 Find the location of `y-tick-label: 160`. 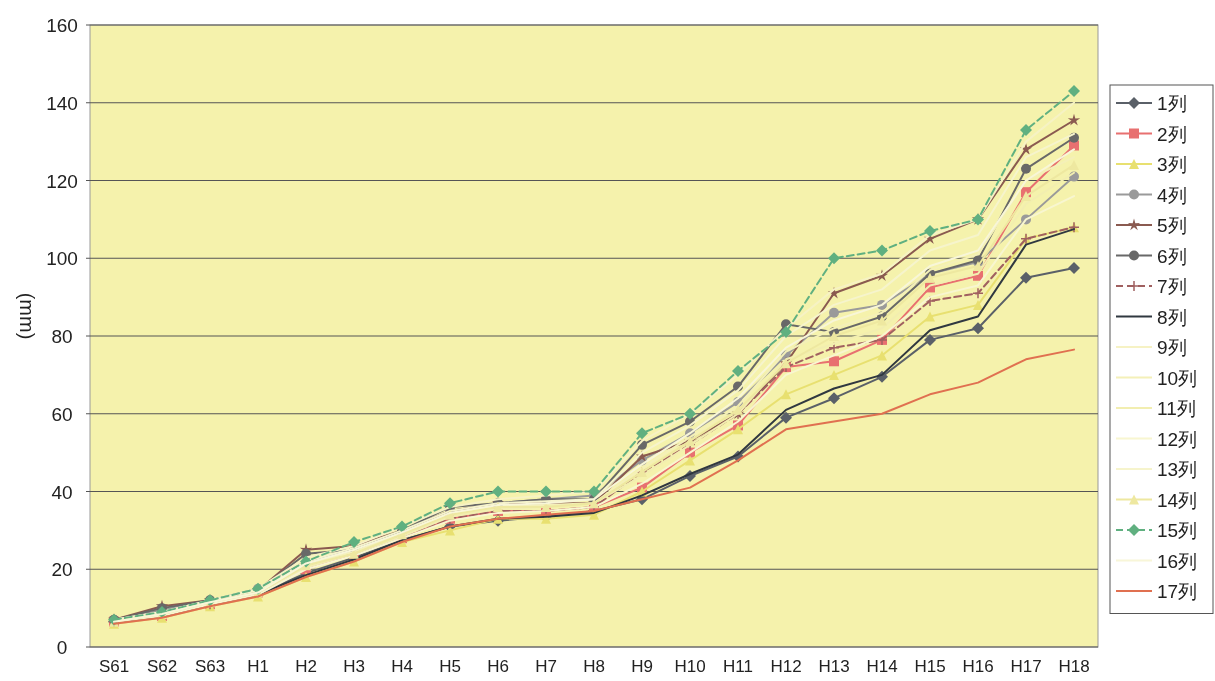

y-tick-label: 160 is located at coordinates (62, 25).